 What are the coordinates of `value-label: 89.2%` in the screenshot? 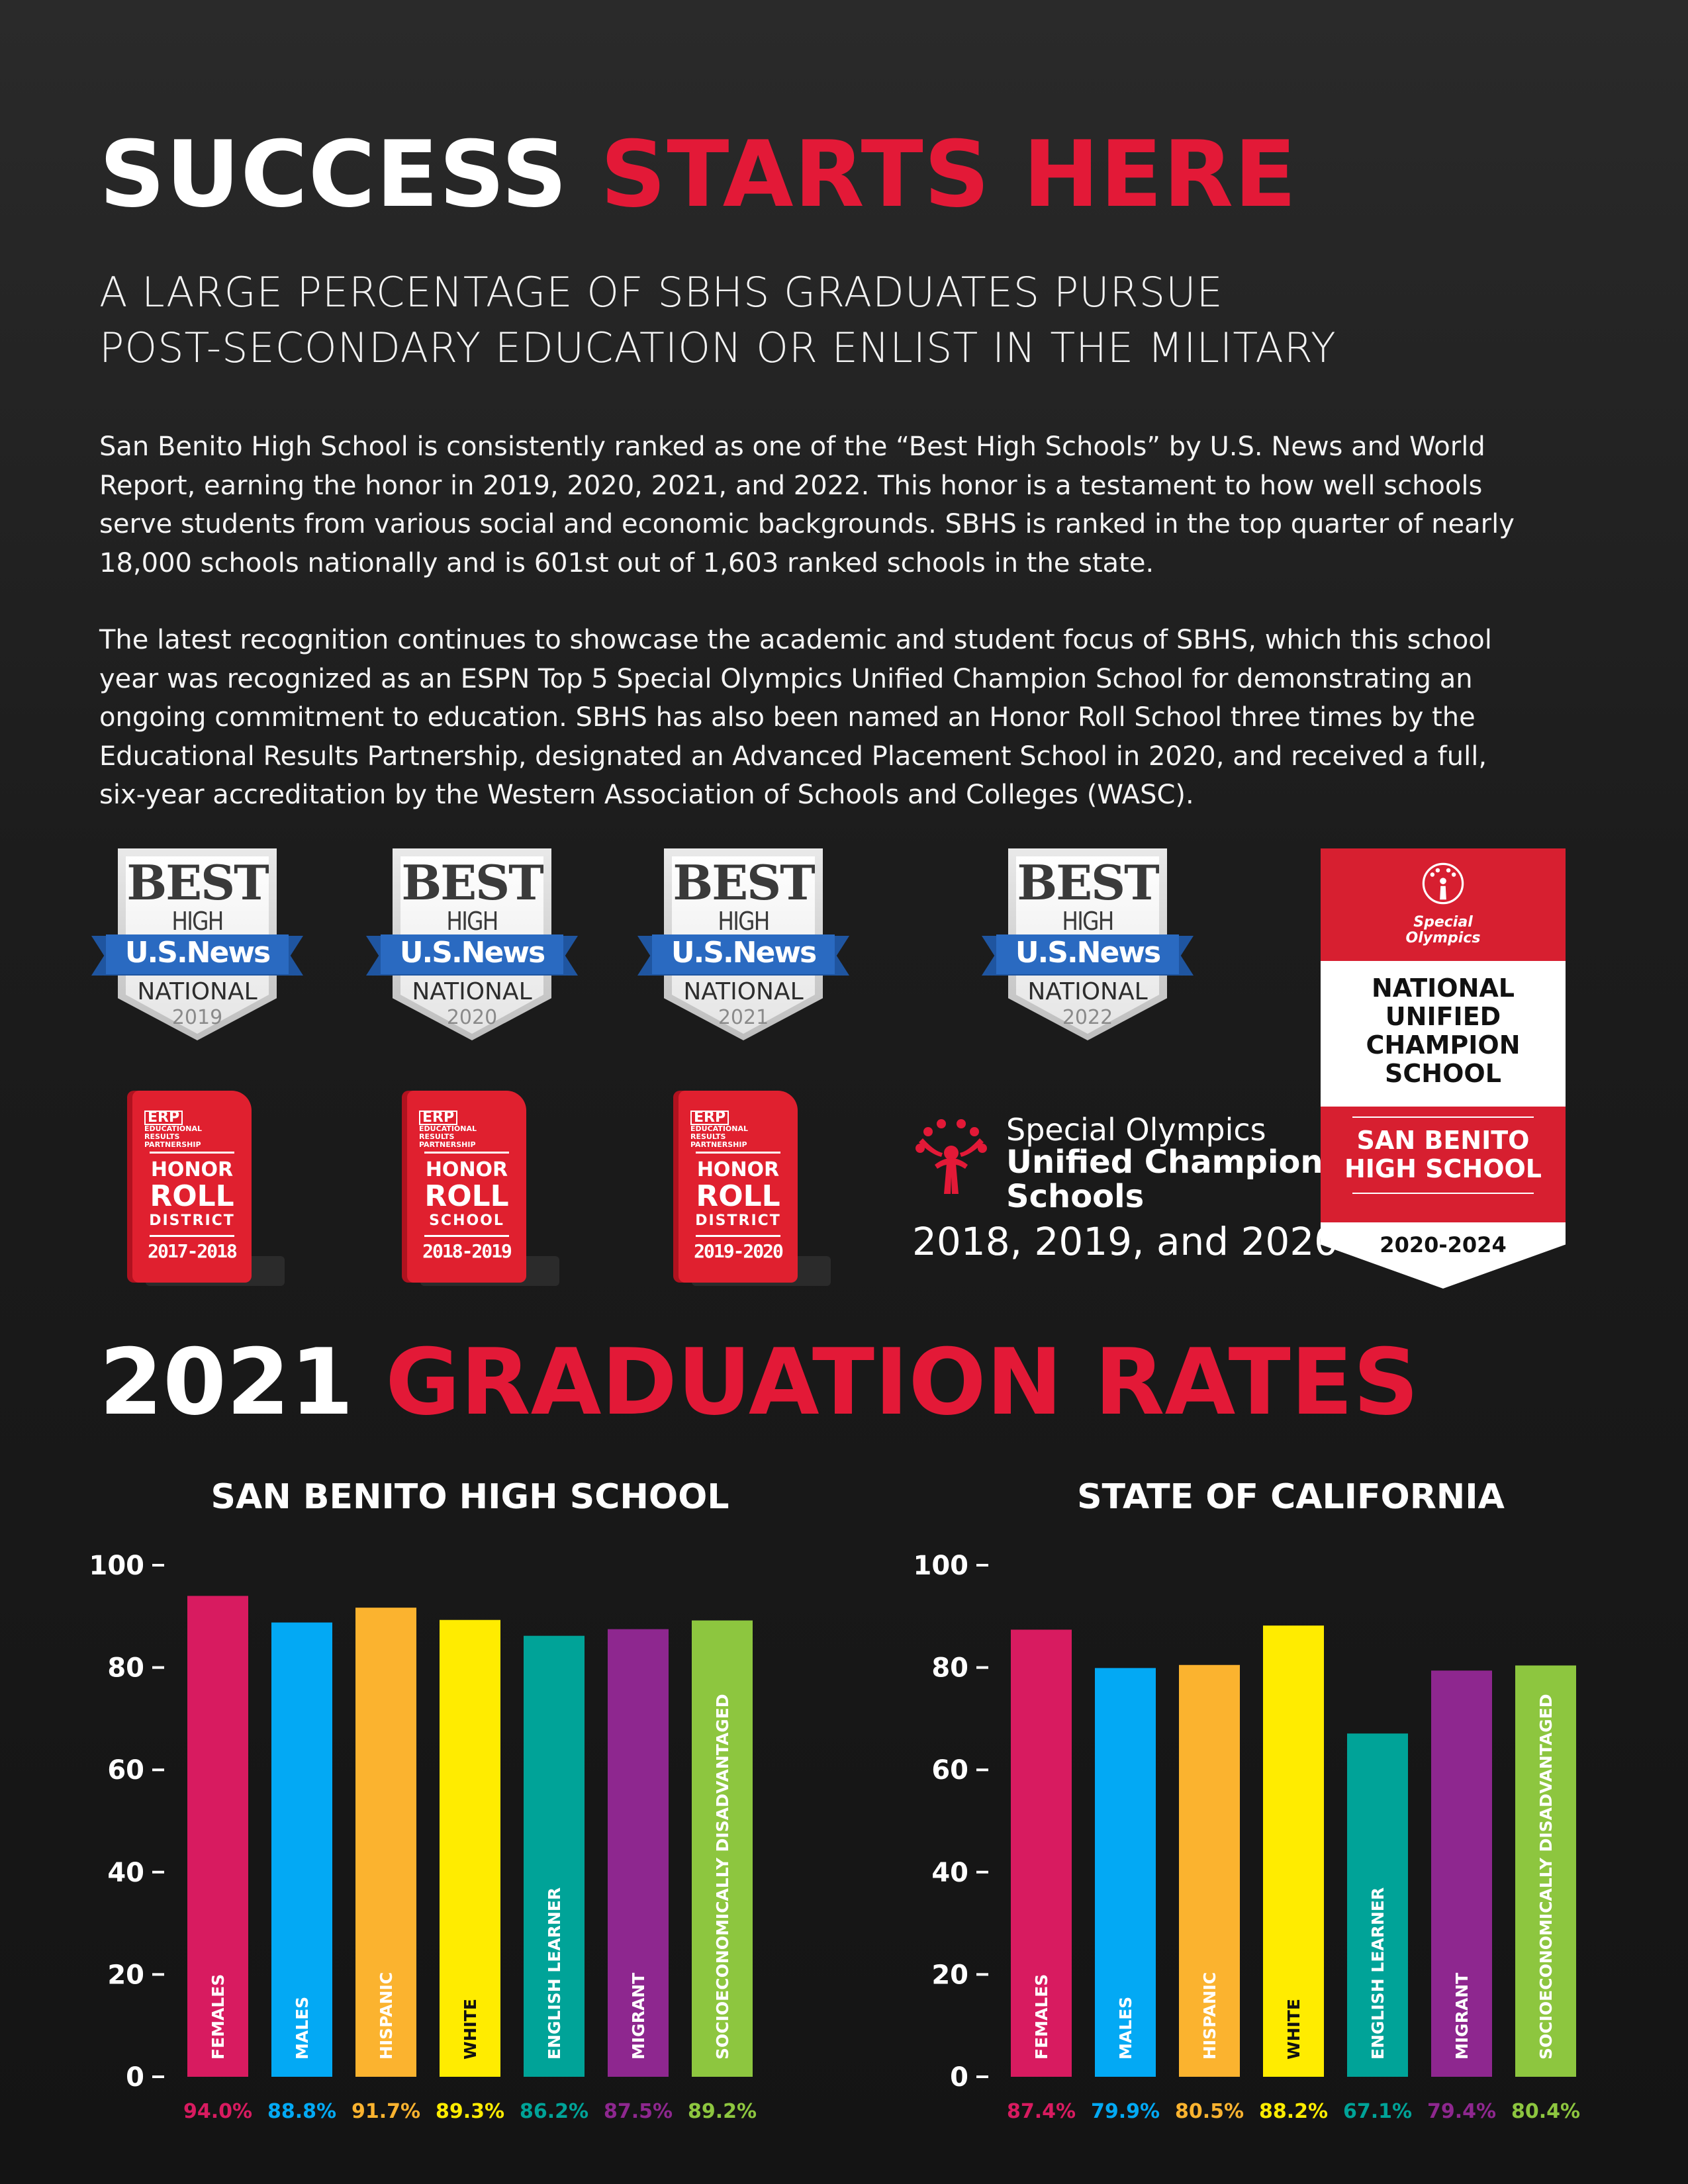 It's located at (722, 2111).